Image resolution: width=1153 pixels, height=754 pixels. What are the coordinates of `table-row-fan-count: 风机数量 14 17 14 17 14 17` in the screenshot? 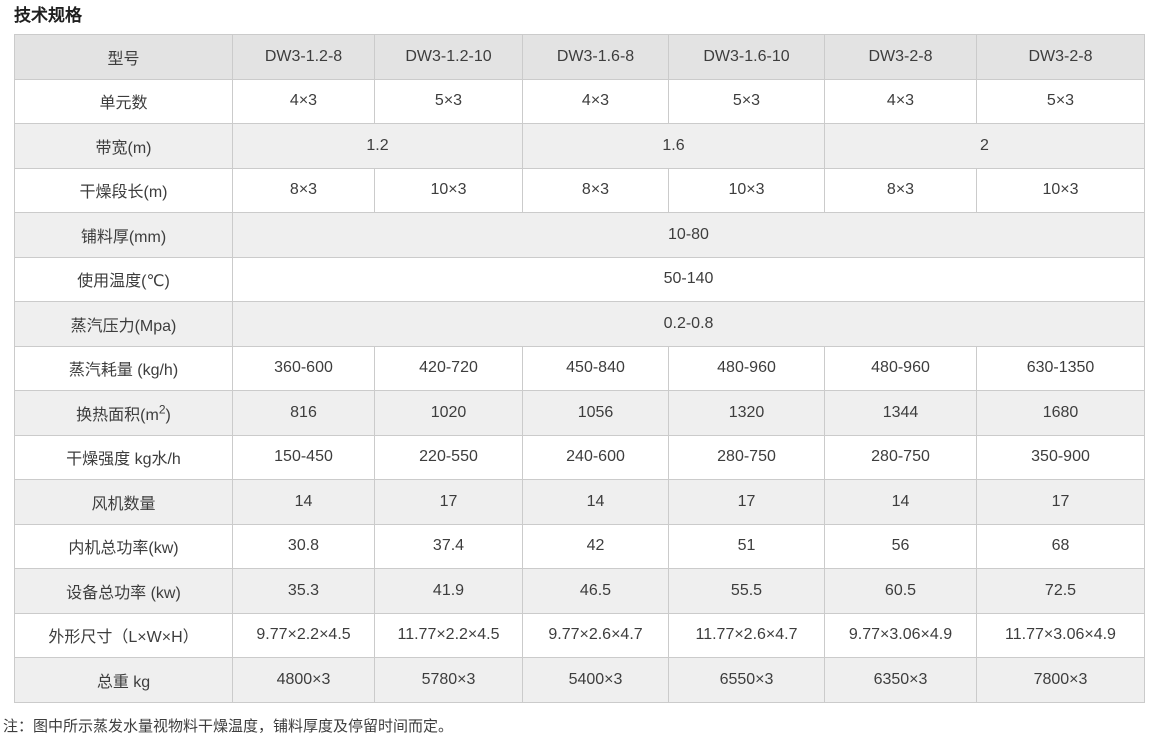 It's located at (579, 502).